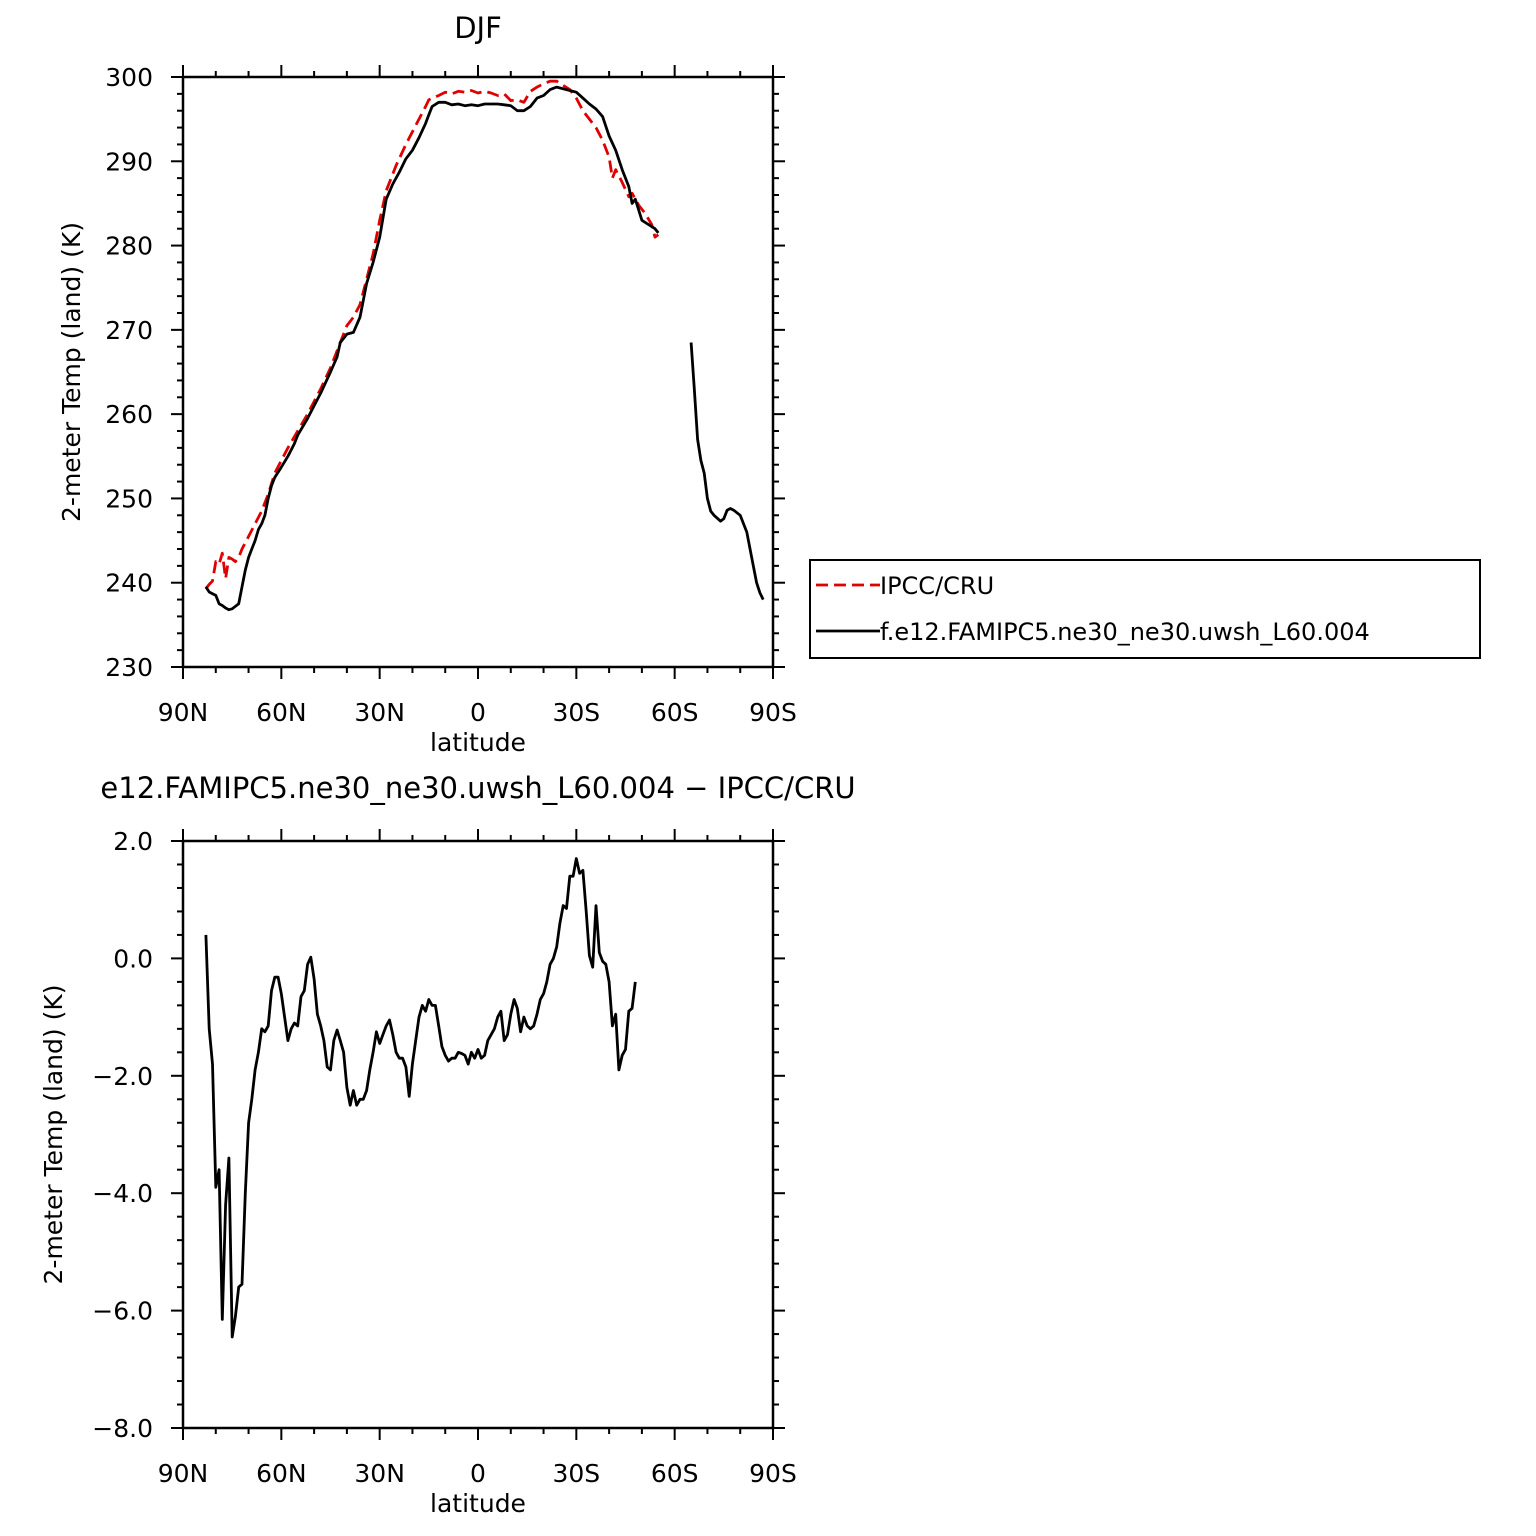 The width and height of the screenshot is (1536, 1536). I want to click on bottom-y-axis-label: 2-meter Temp (land) (K), so click(53, 1135).